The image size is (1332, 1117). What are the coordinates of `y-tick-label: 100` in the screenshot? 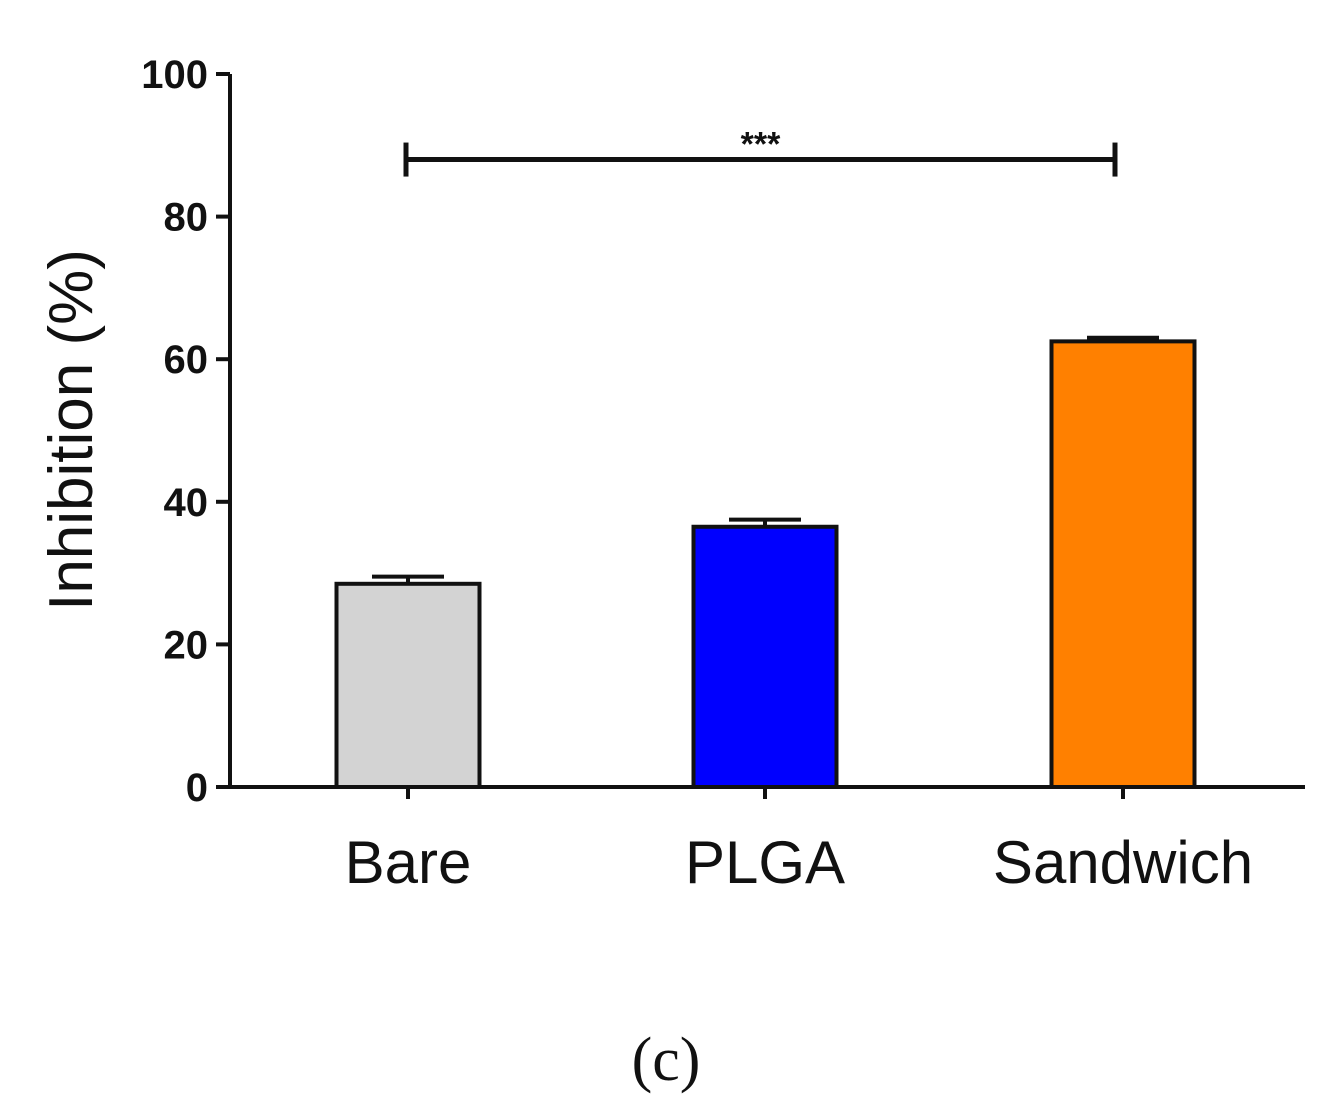 It's located at (174, 75).